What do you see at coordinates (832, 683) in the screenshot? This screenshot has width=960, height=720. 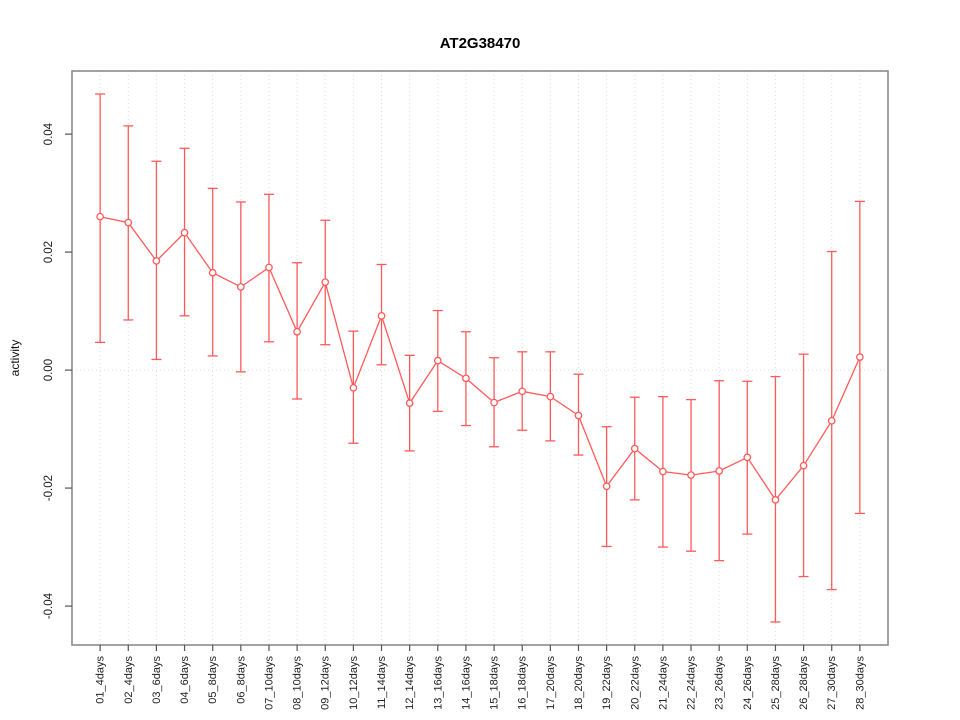 I see `x-tick-label: 27_30days` at bounding box center [832, 683].